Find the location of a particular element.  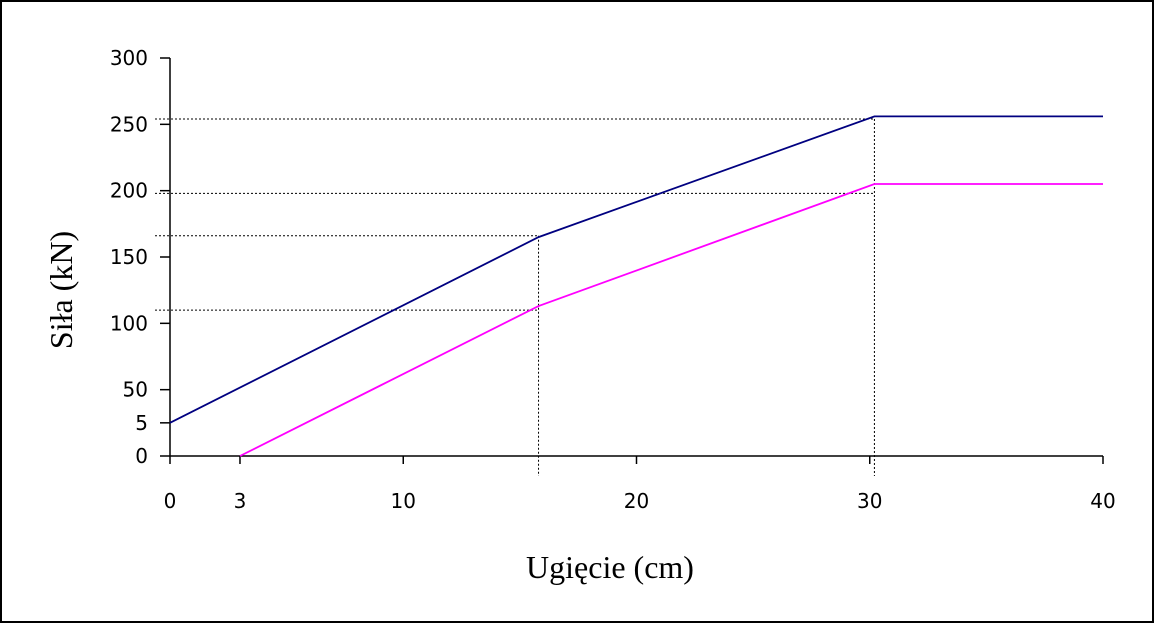

x-tick-label: 30 is located at coordinates (869, 501).